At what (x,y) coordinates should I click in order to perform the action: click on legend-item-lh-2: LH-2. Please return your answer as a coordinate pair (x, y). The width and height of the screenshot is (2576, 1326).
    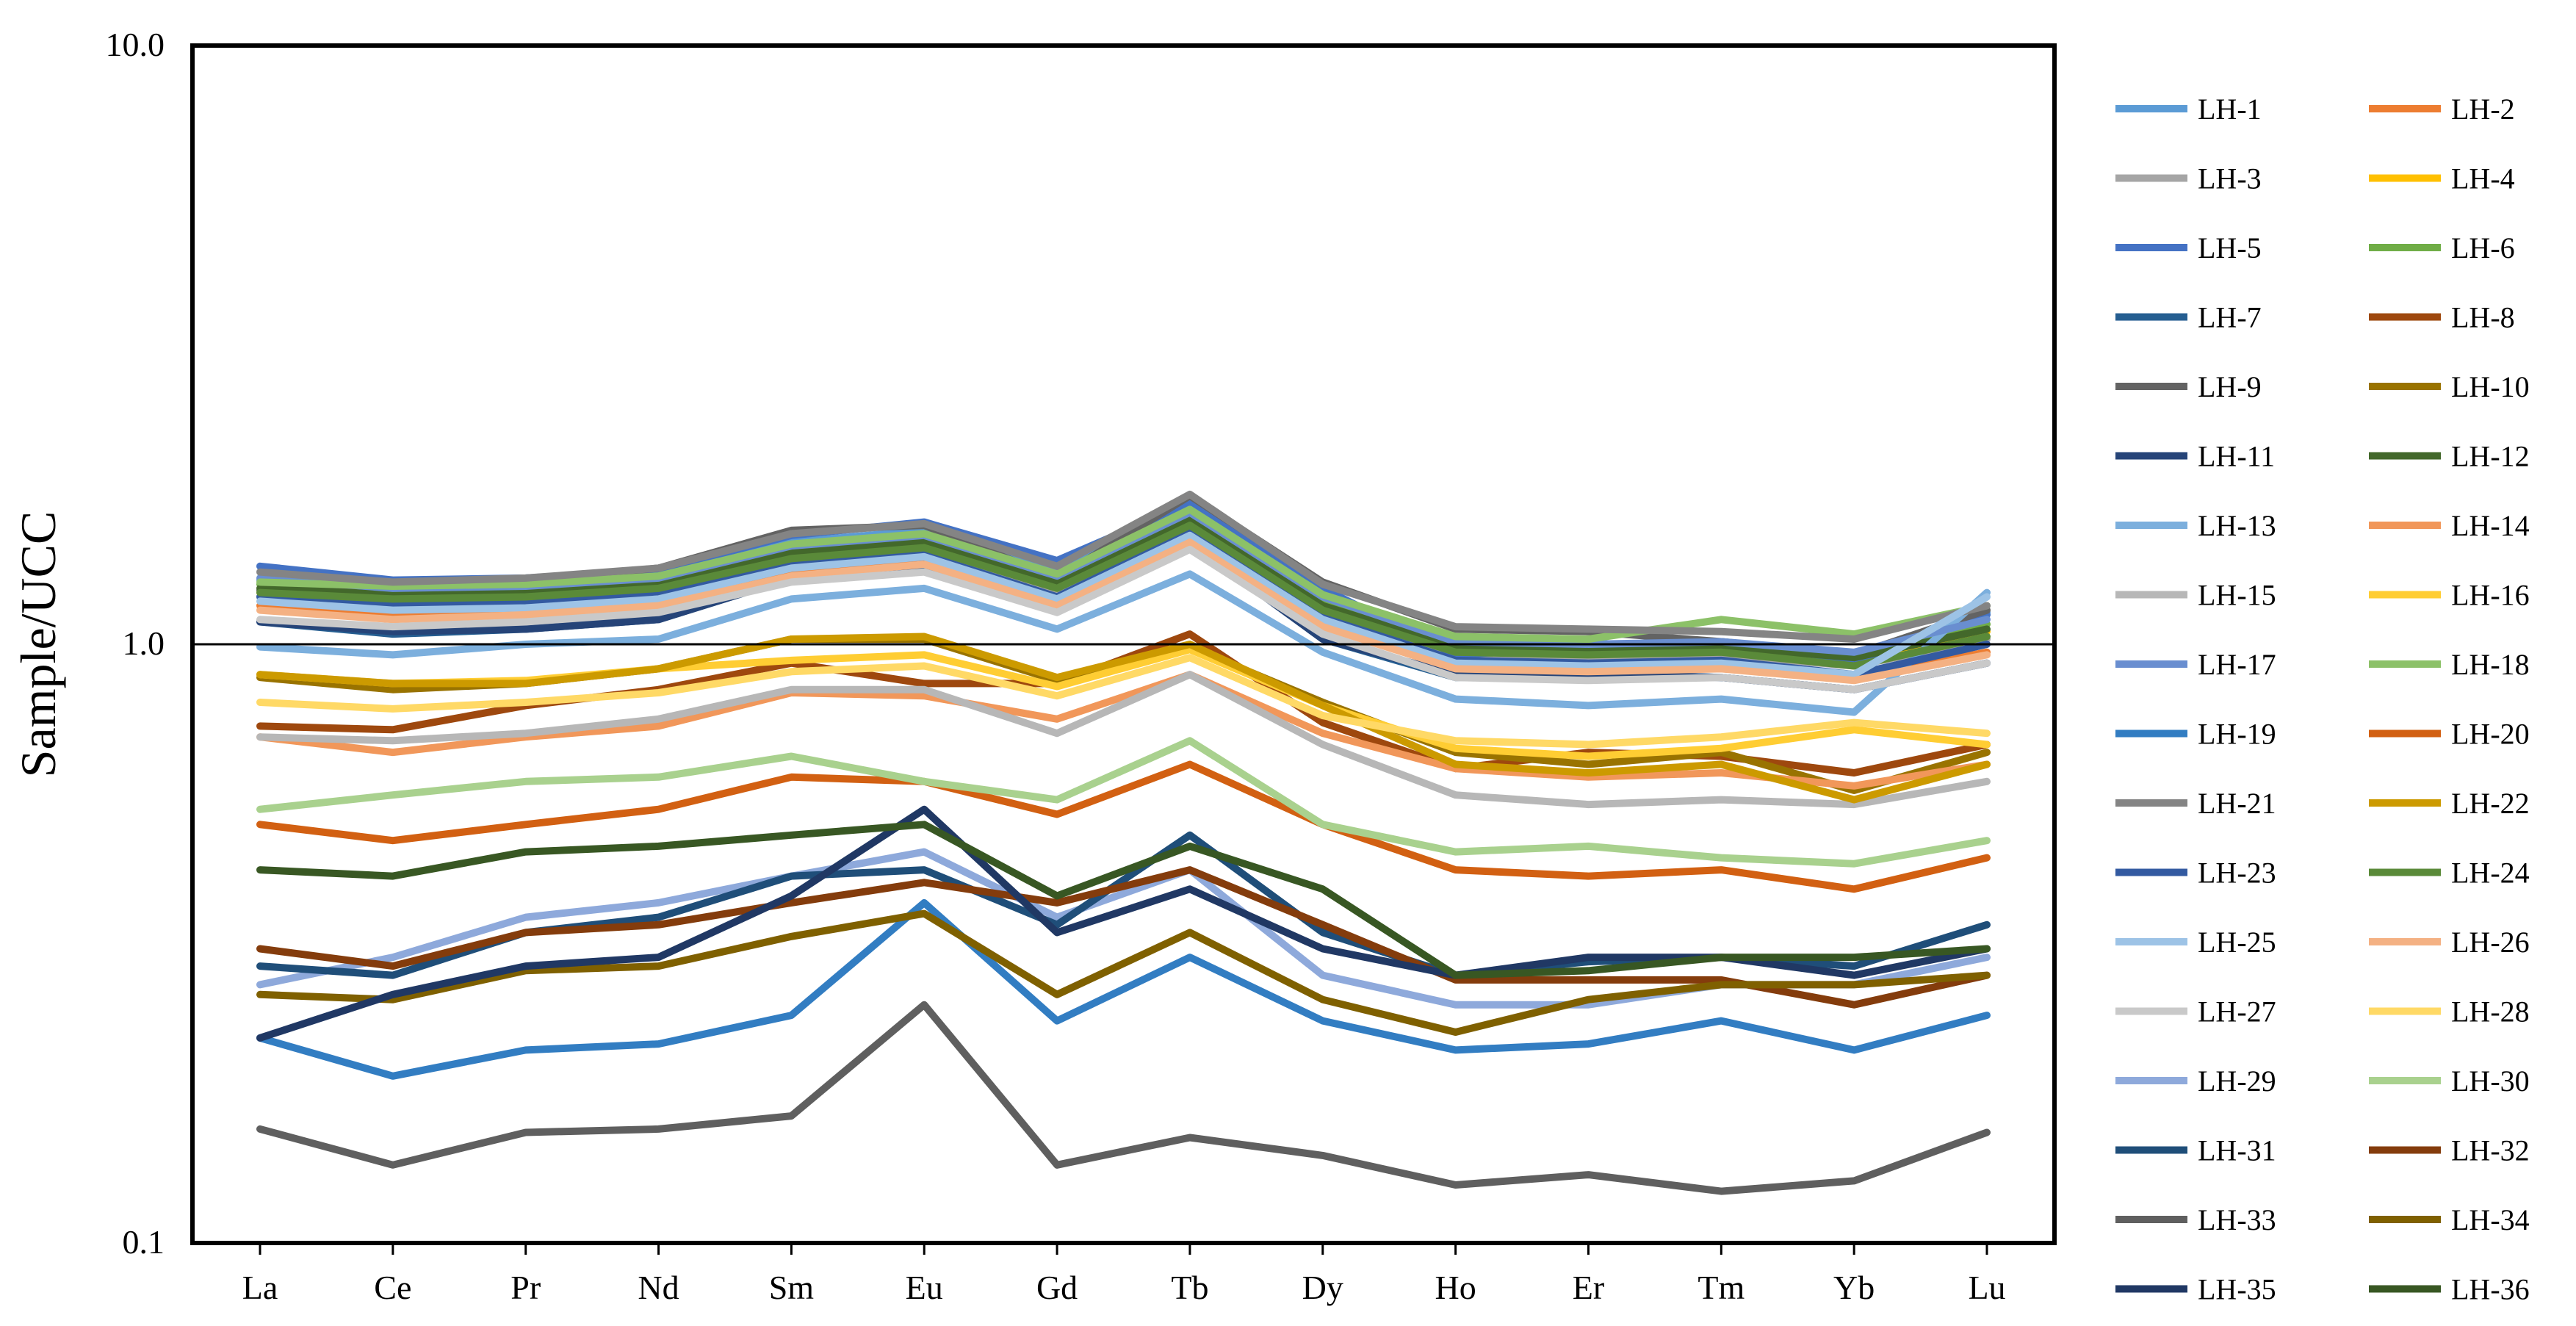
    Looking at the image, I should click on (2442, 109).